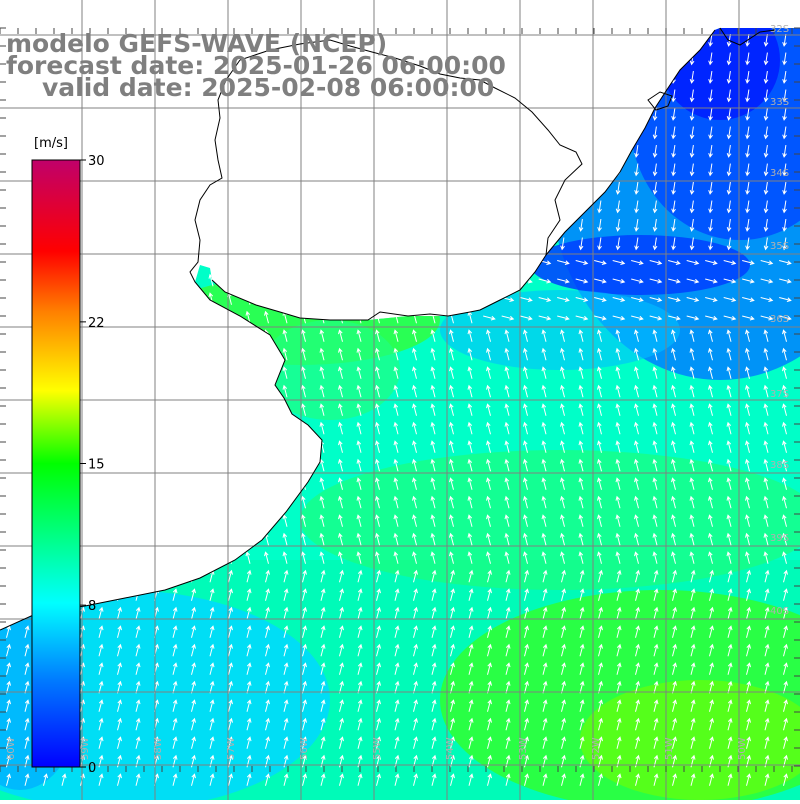 Image resolution: width=800 pixels, height=804 pixels. What do you see at coordinates (85, 748) in the screenshot?
I see `lon-label: 59W` at bounding box center [85, 748].